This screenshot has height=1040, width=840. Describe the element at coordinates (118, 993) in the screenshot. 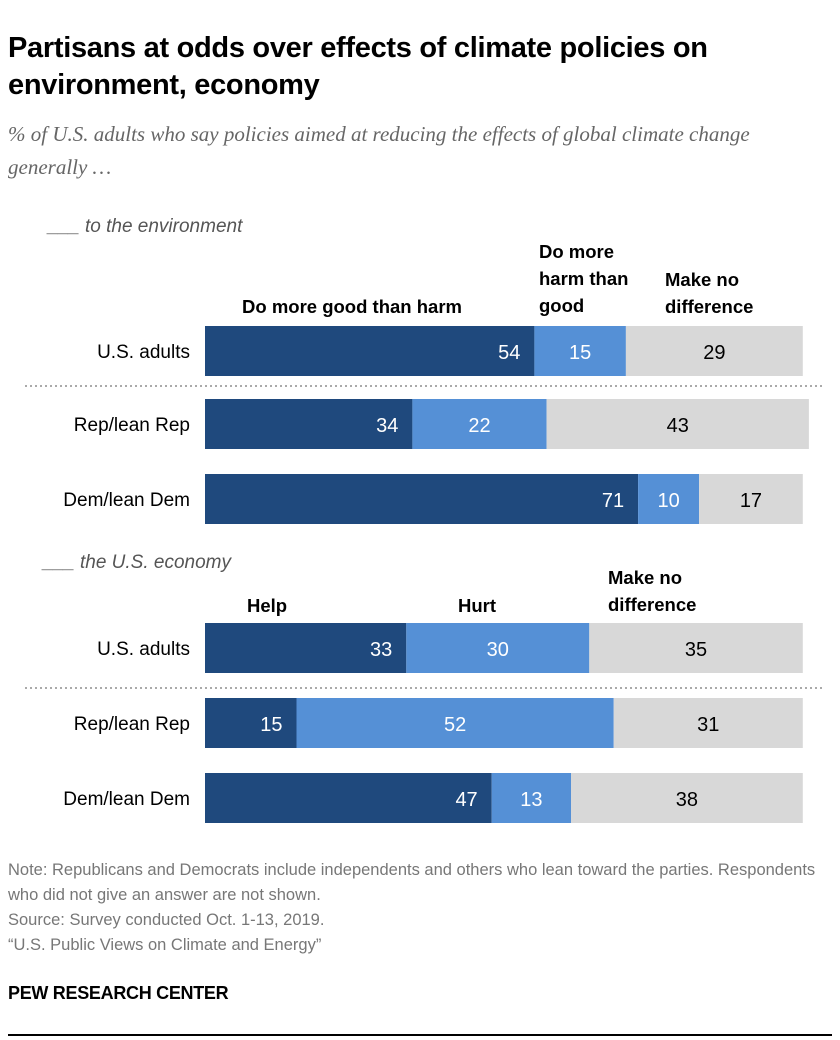

I see `pew-logo-text: PEW RESEARCH CENTER` at that location.